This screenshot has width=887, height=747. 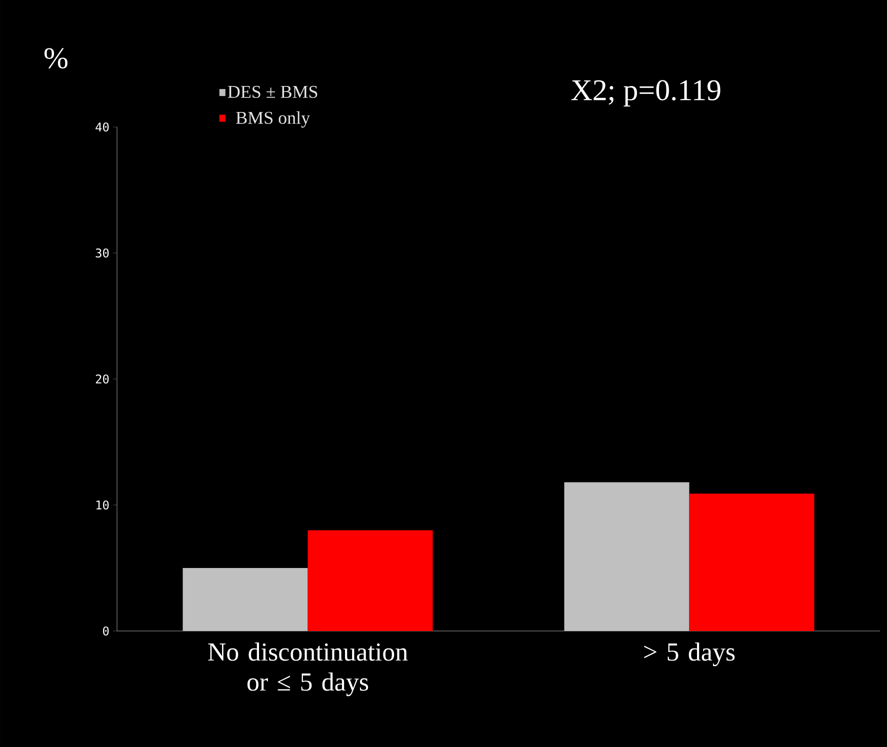 What do you see at coordinates (56, 58) in the screenshot?
I see `y-axis-title: %` at bounding box center [56, 58].